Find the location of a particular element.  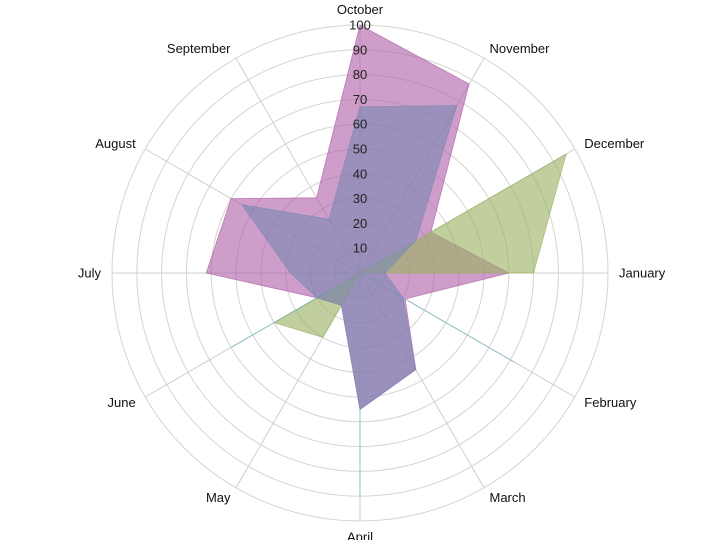

r-tick-label: 90 is located at coordinates (360, 49).